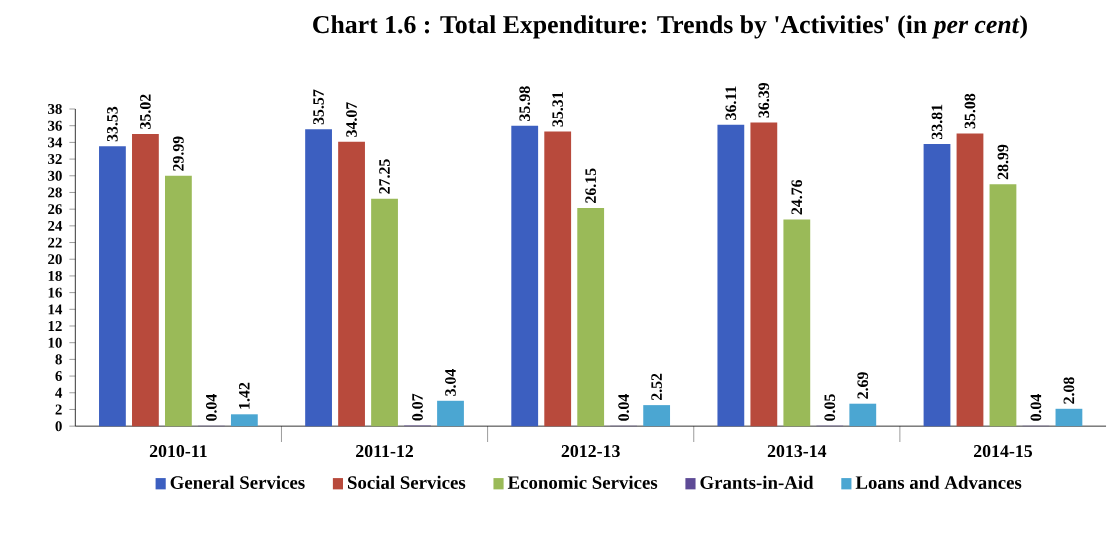 The height and width of the screenshot is (545, 1110). What do you see at coordinates (58, 426) in the screenshot?
I see `y-tick-label: 0` at bounding box center [58, 426].